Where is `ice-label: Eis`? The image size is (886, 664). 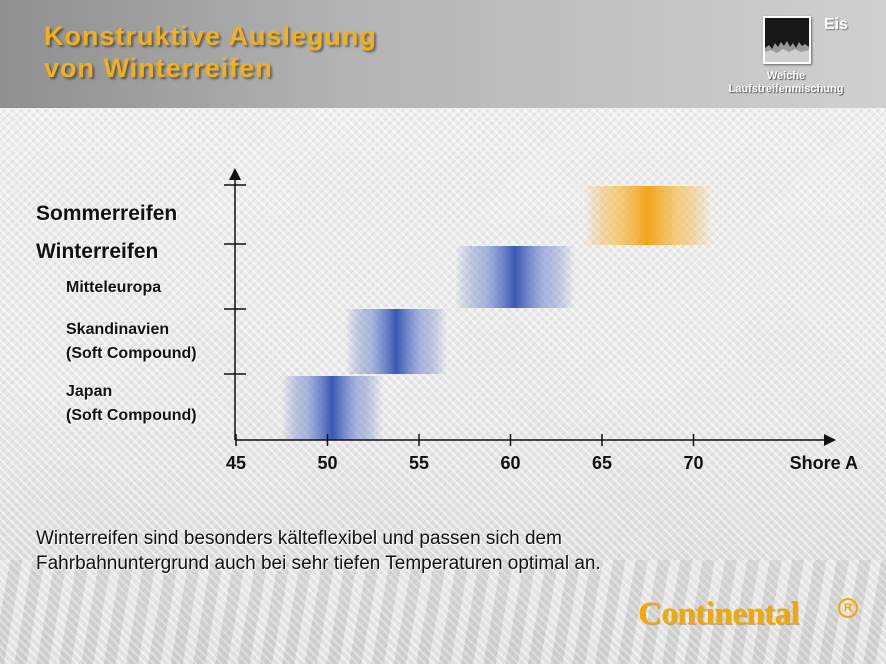 ice-label: Eis is located at coordinates (836, 24).